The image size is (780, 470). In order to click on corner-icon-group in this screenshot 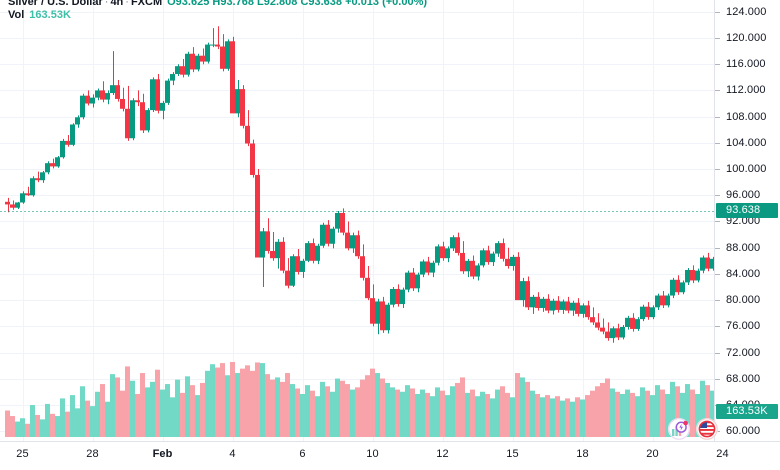, I will do `click(693, 429)`.